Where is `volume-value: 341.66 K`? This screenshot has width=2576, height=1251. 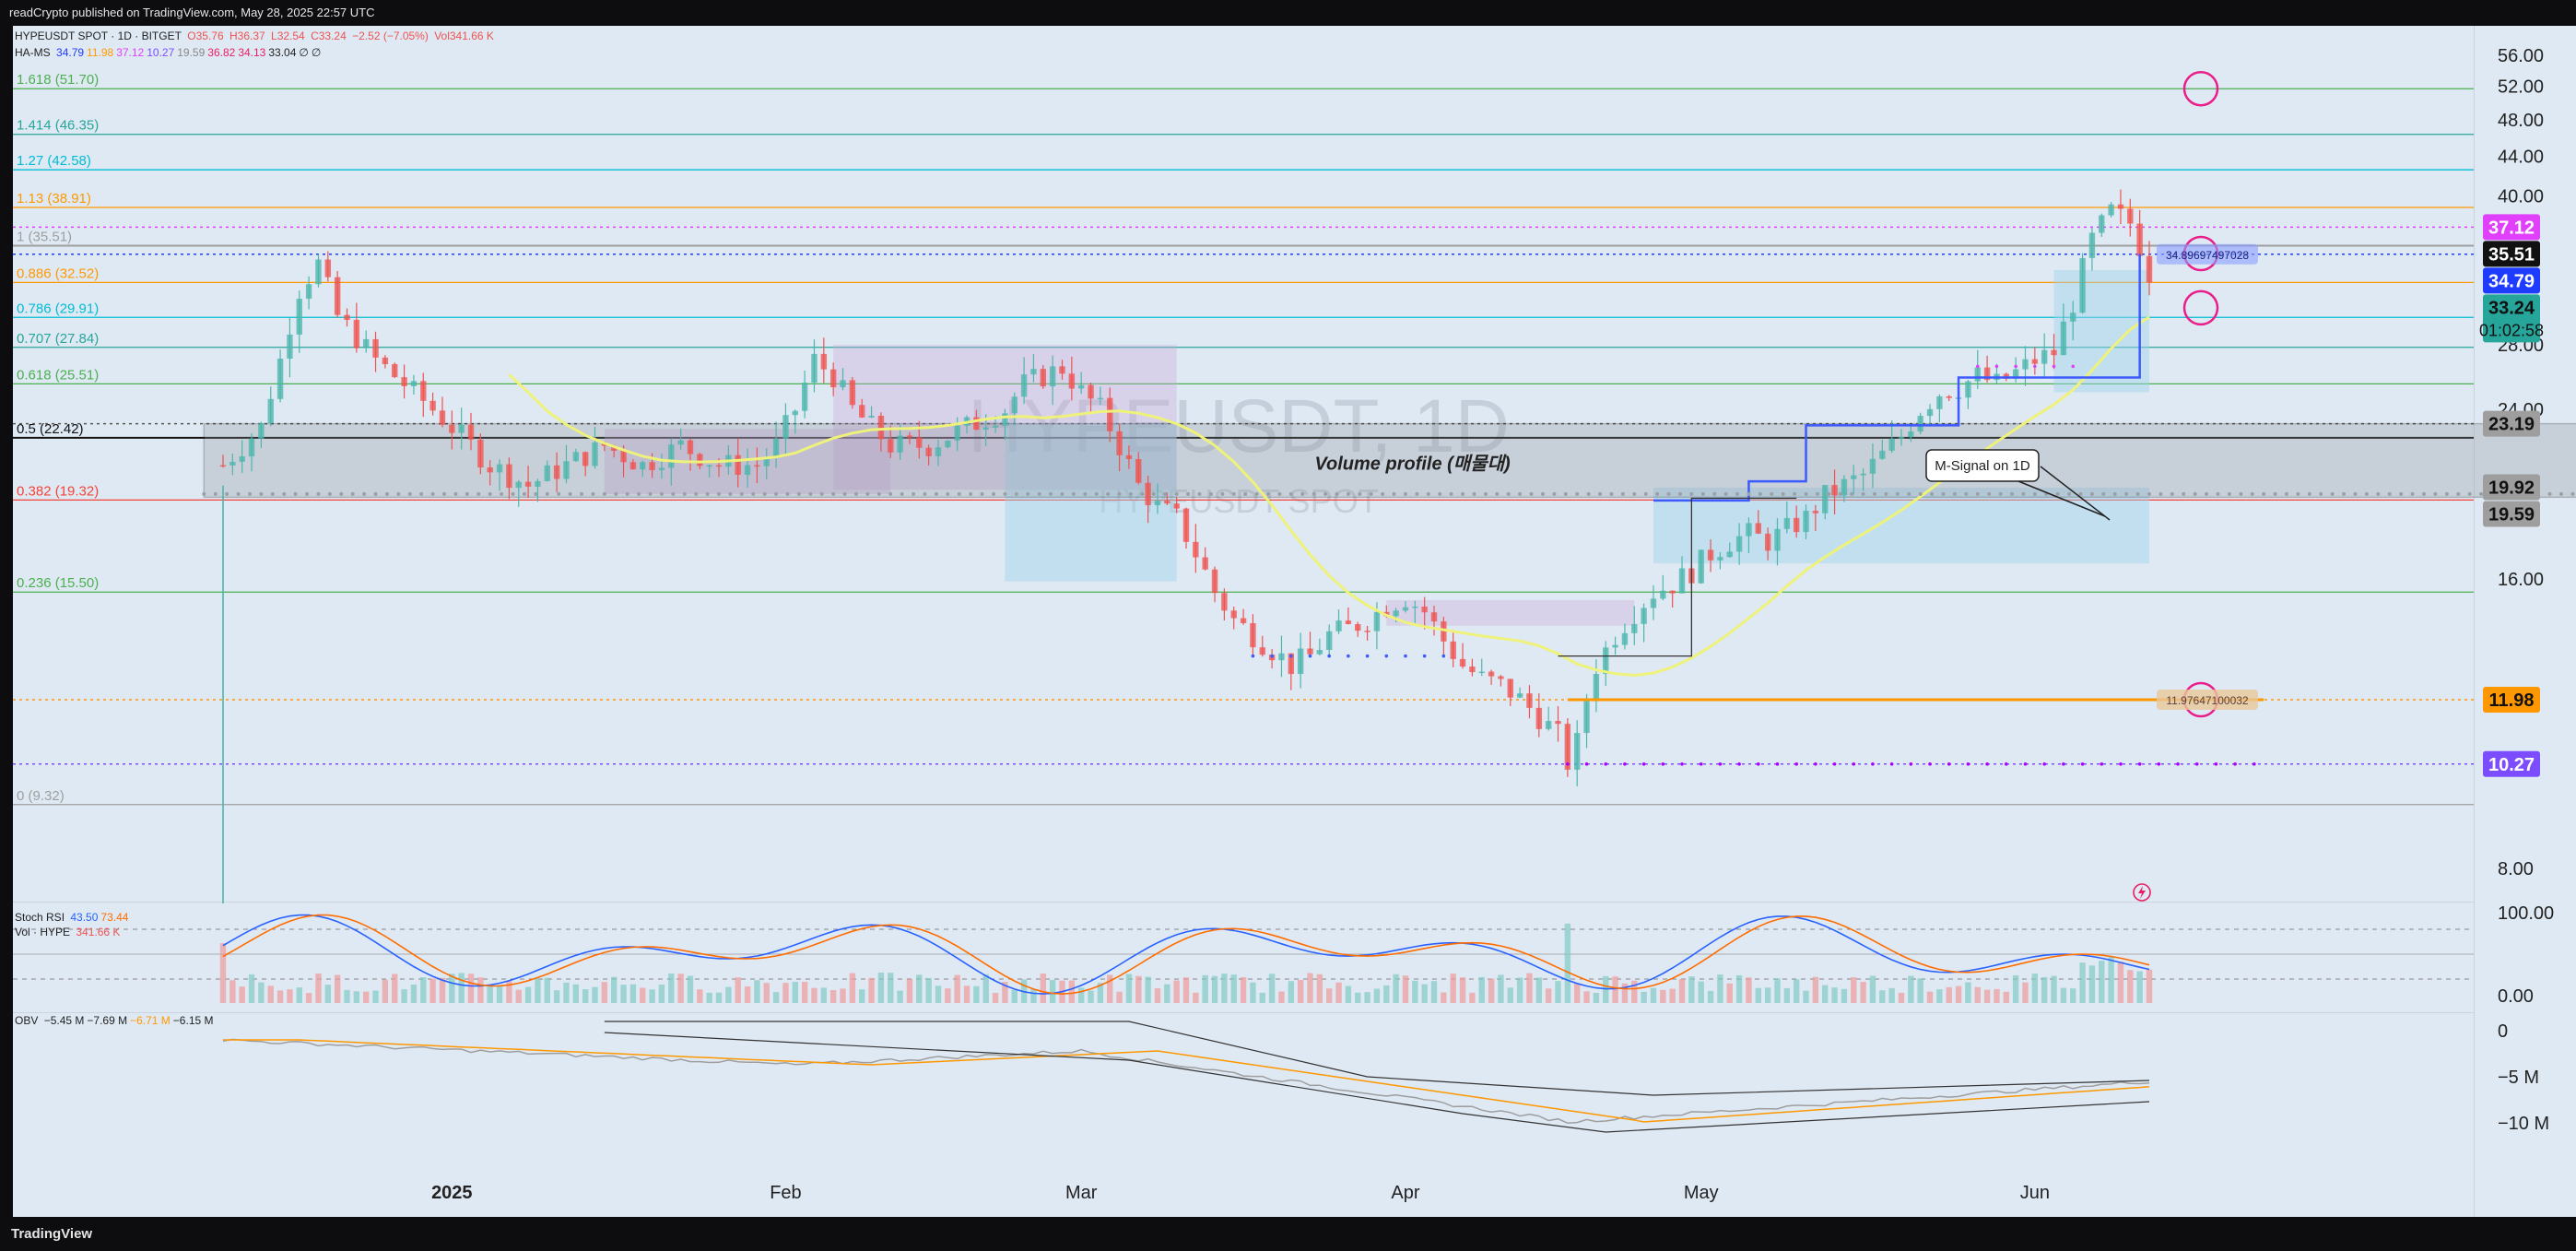
volume-value: 341.66 K is located at coordinates (99, 932).